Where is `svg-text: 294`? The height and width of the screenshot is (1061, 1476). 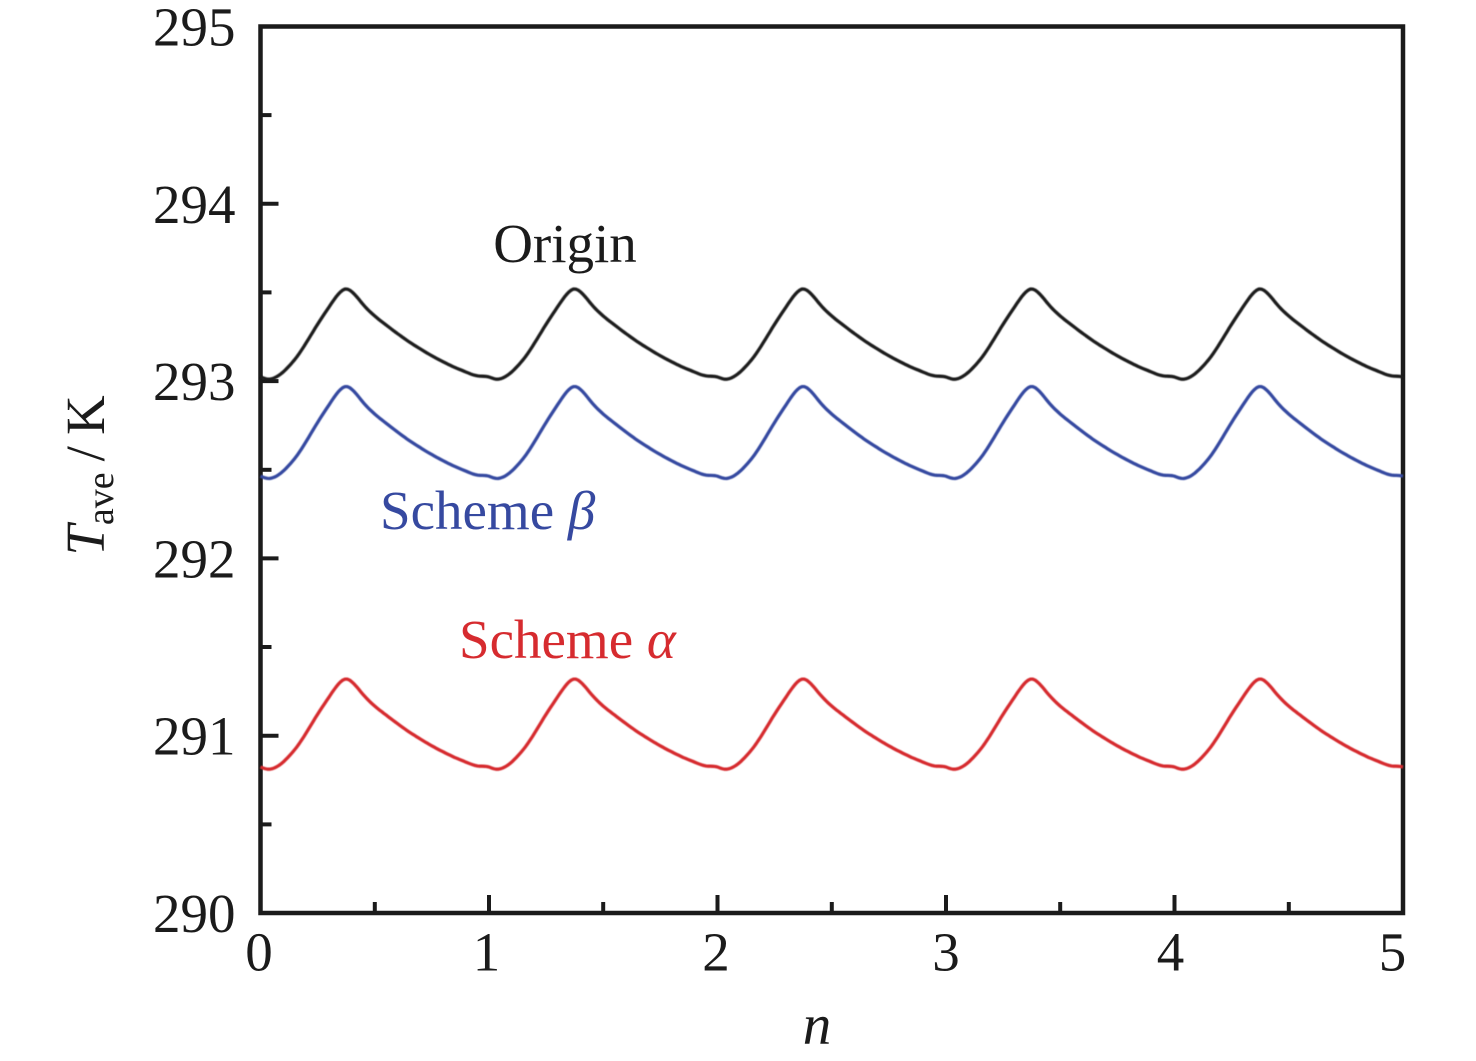
svg-text: 294 is located at coordinates (194, 204).